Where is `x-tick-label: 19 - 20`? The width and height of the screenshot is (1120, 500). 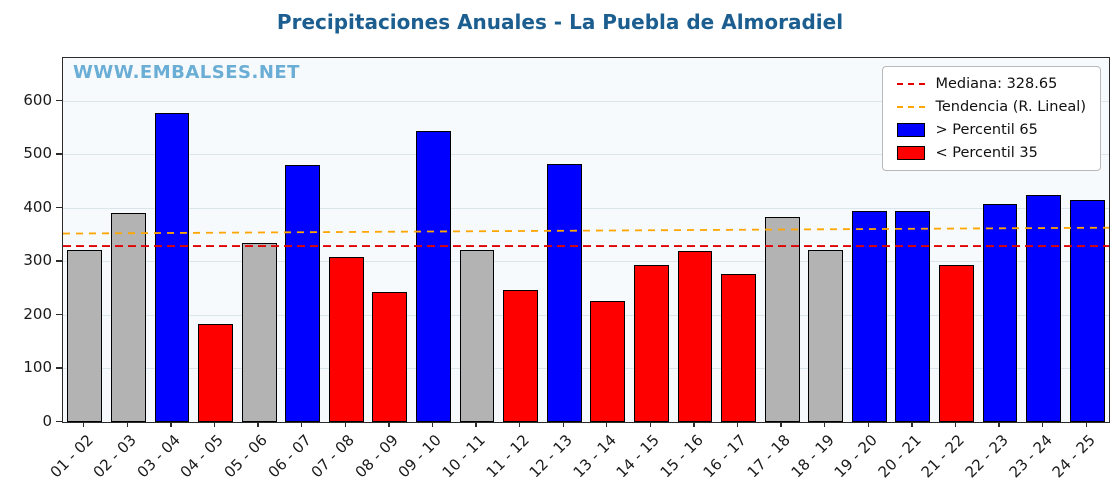 x-tick-label: 19 - 20 is located at coordinates (856, 456).